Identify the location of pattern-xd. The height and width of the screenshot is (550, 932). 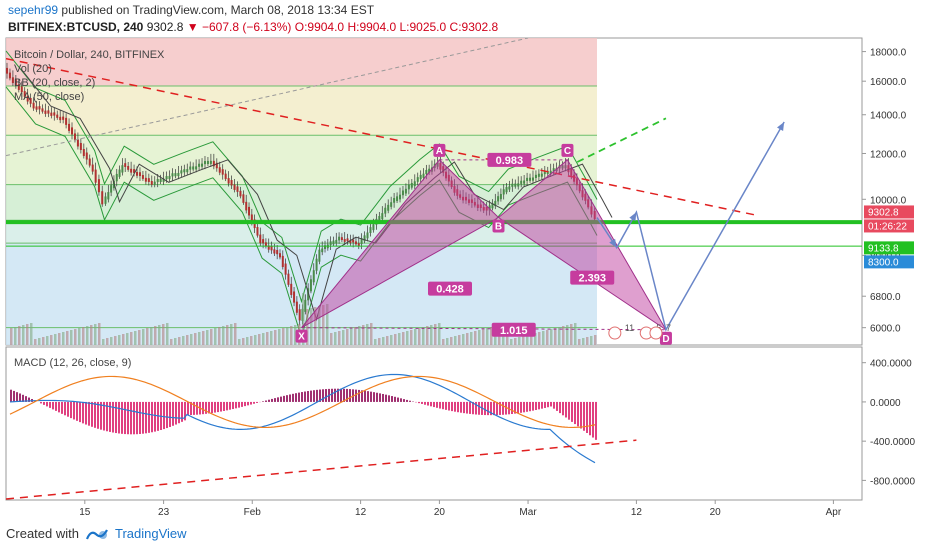
(483, 329).